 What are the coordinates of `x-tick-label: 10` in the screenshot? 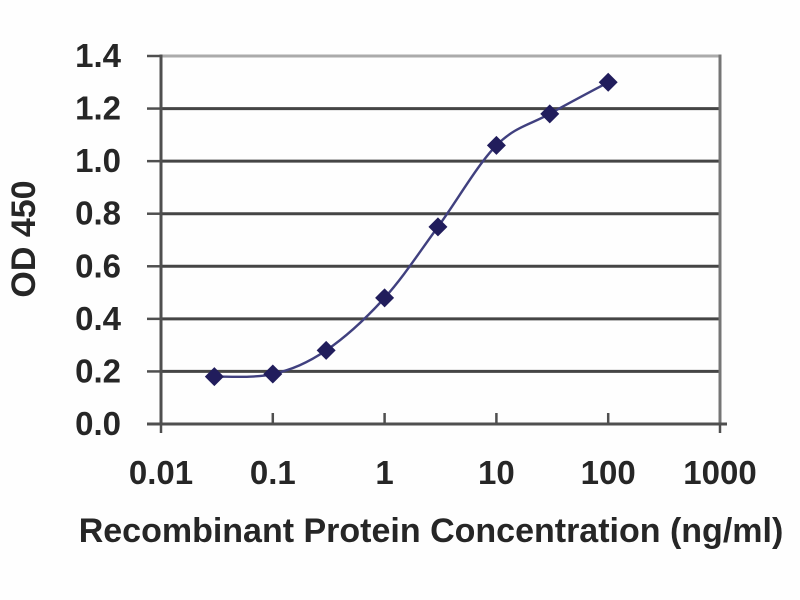 It's located at (496, 472).